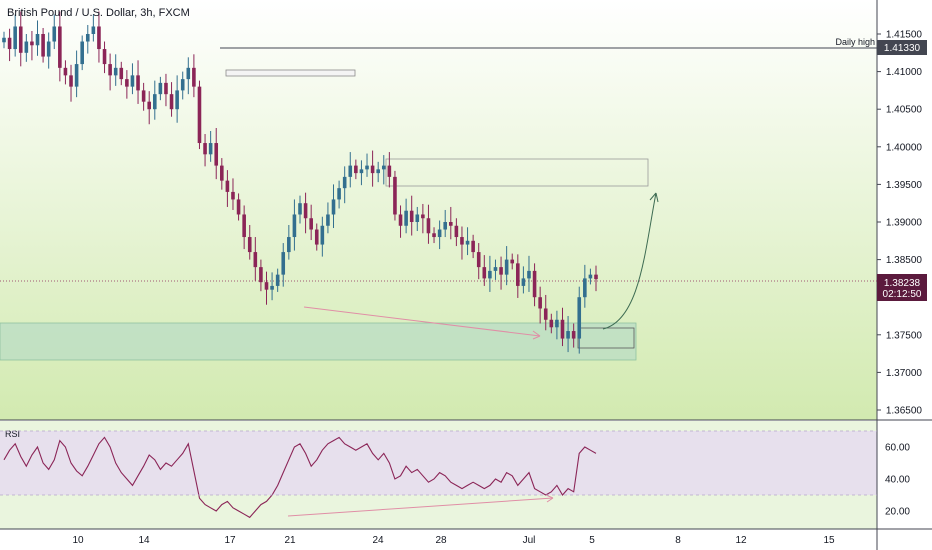  Describe the element at coordinates (654, 197) in the screenshot. I see `projection-arrowhead` at that location.